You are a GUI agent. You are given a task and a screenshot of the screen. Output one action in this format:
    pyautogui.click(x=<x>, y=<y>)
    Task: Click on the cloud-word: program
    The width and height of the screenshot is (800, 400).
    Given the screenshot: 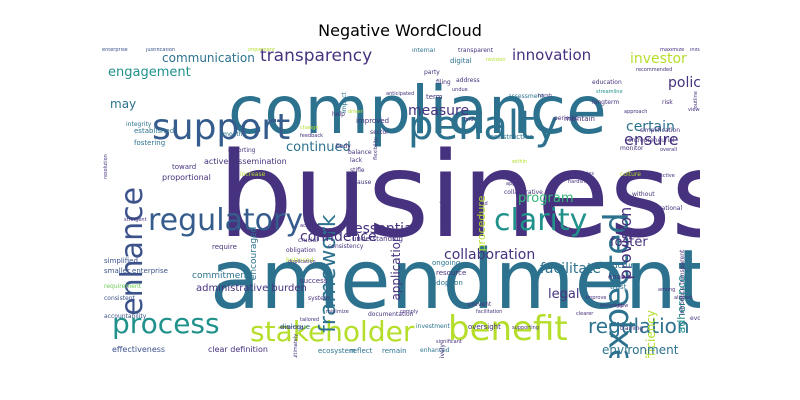 What is the action you would take?
    pyautogui.click(x=546, y=198)
    